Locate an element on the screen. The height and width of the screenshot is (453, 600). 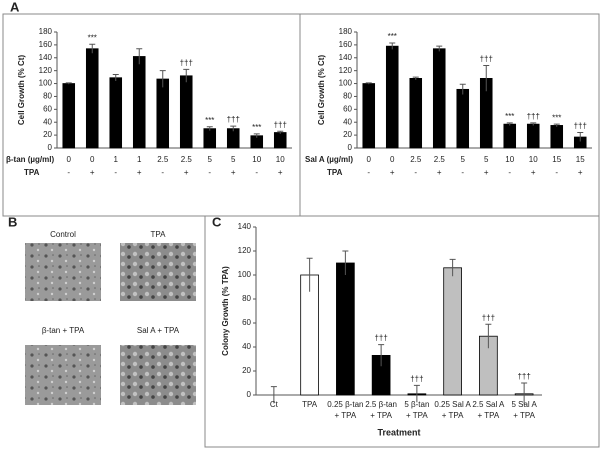
panel-label: B is located at coordinates (12, 221).